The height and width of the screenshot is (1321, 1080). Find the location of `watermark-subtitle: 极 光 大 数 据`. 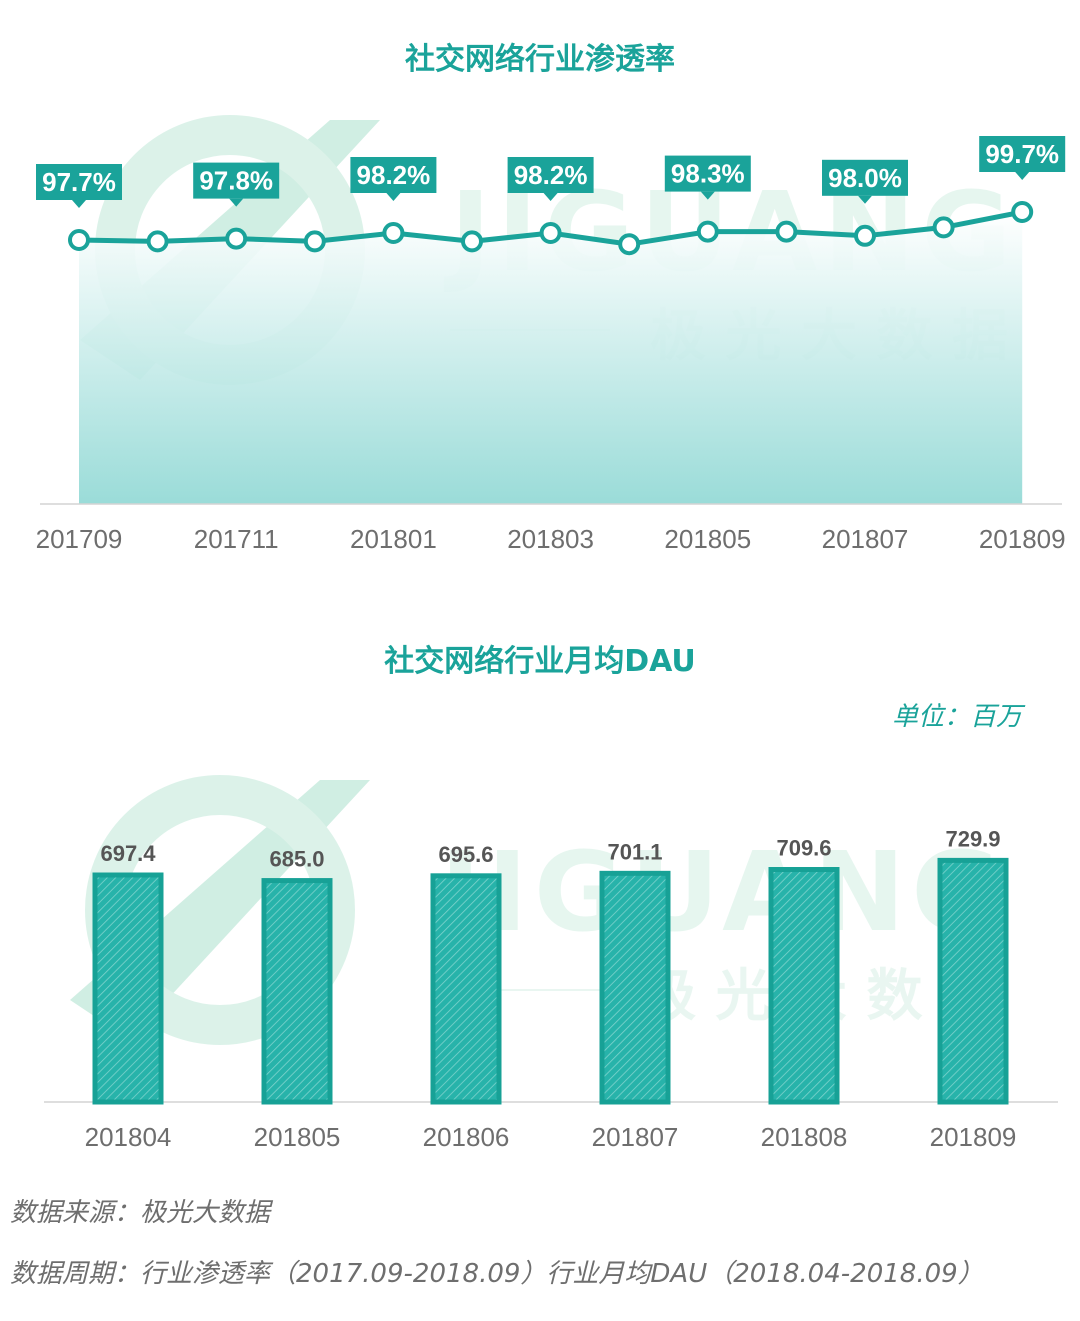

watermark-subtitle: 极 光 大 数 据 is located at coordinates (819, 996).